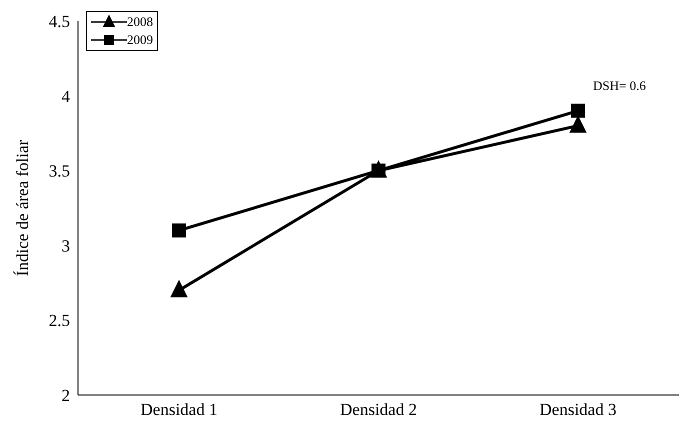 This screenshot has height=433, width=693. Describe the element at coordinates (578, 410) in the screenshot. I see `x-tick-label: Densidad 3` at that location.